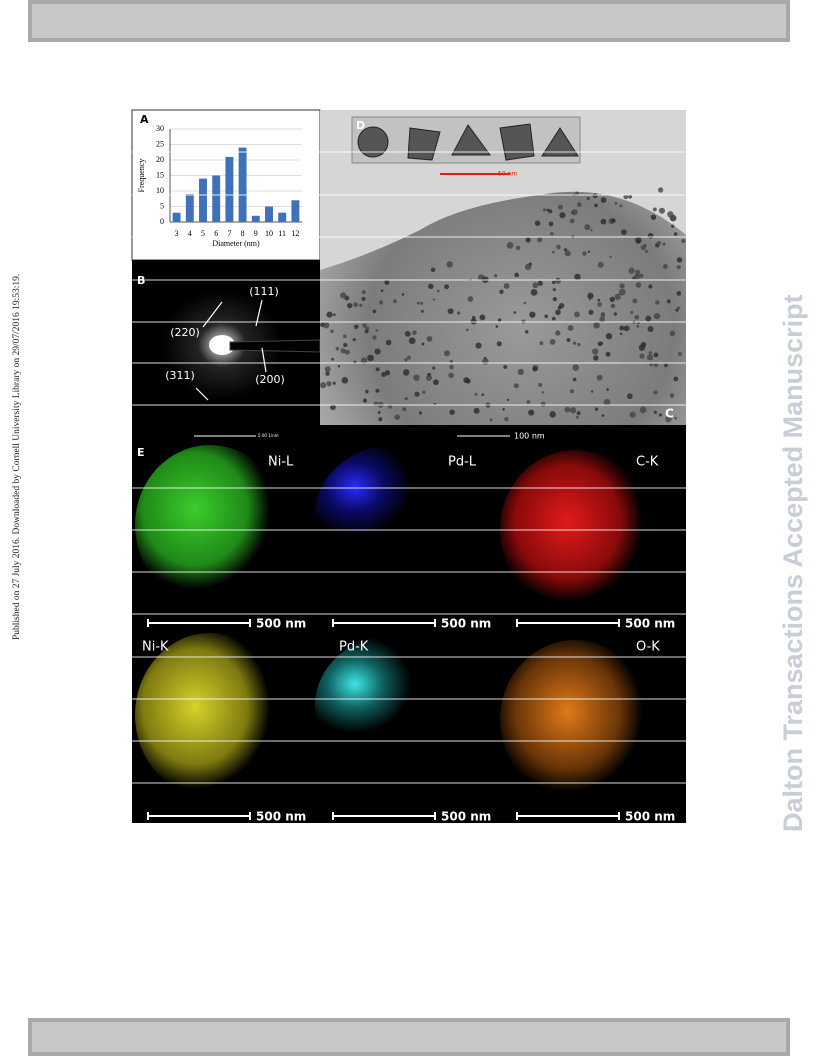 The width and height of the screenshot is (816, 1056). I want to click on y-tick-label: 25, so click(160, 143).